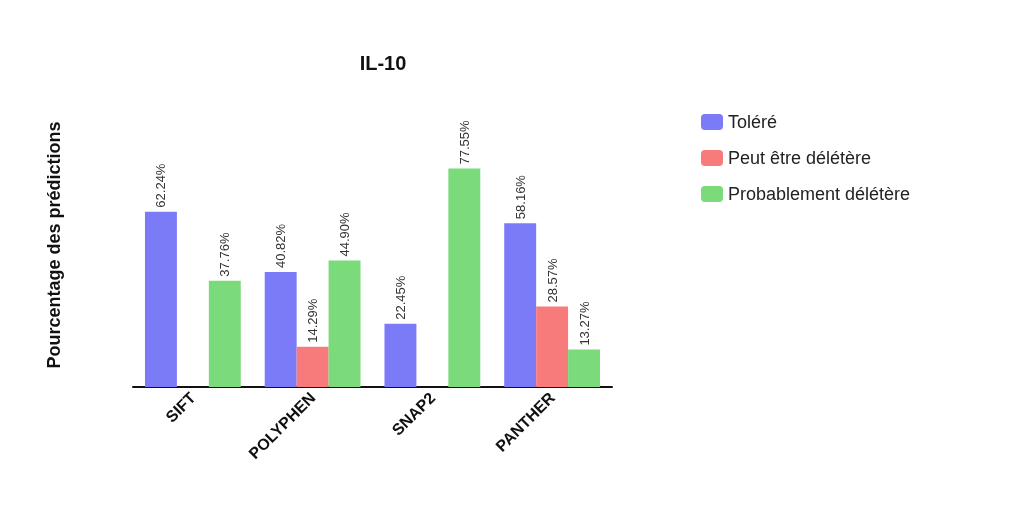 The image size is (1029, 526). What do you see at coordinates (225, 254) in the screenshot?
I see `data-label: 37.76%` at bounding box center [225, 254].